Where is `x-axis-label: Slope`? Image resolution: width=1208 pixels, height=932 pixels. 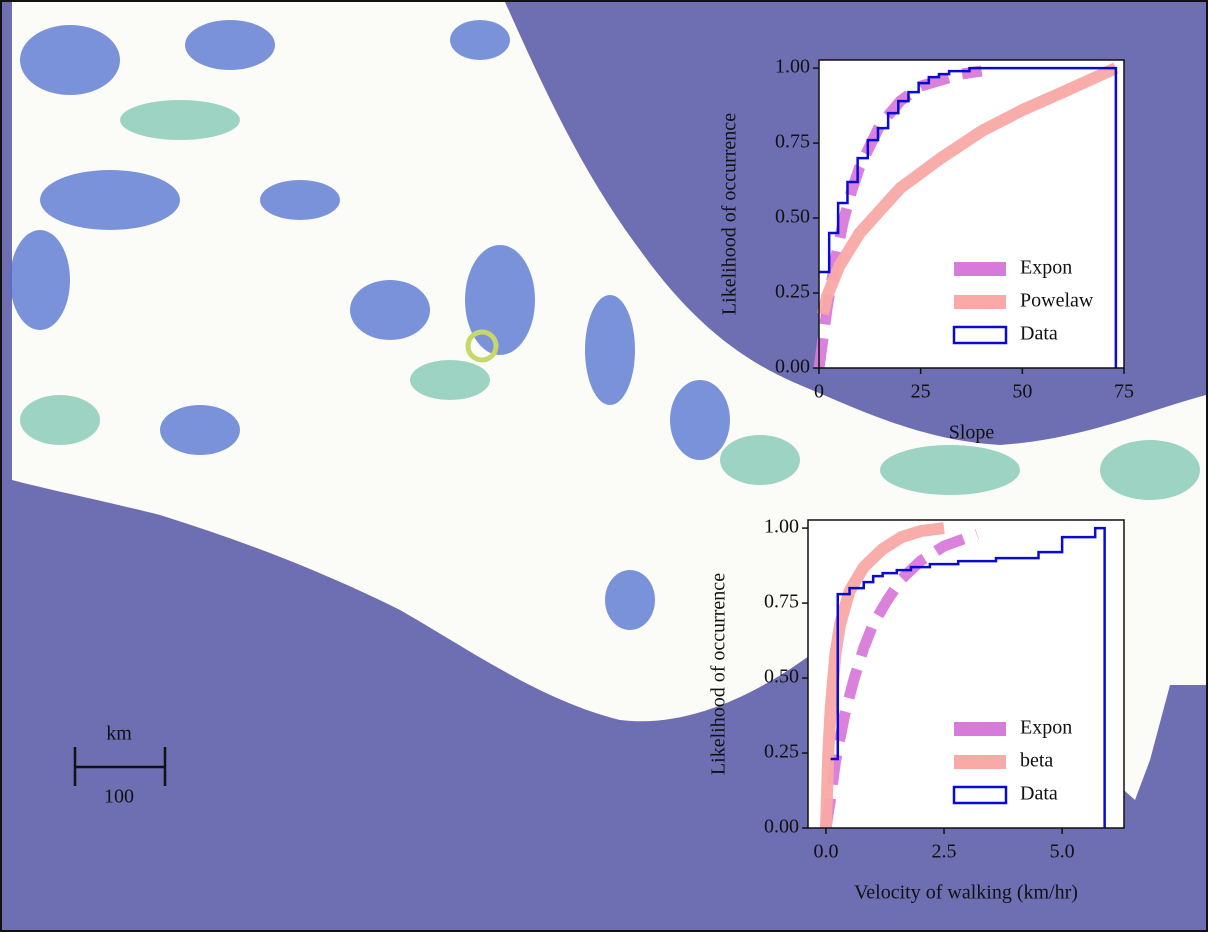 x-axis-label: Slope is located at coordinates (972, 433).